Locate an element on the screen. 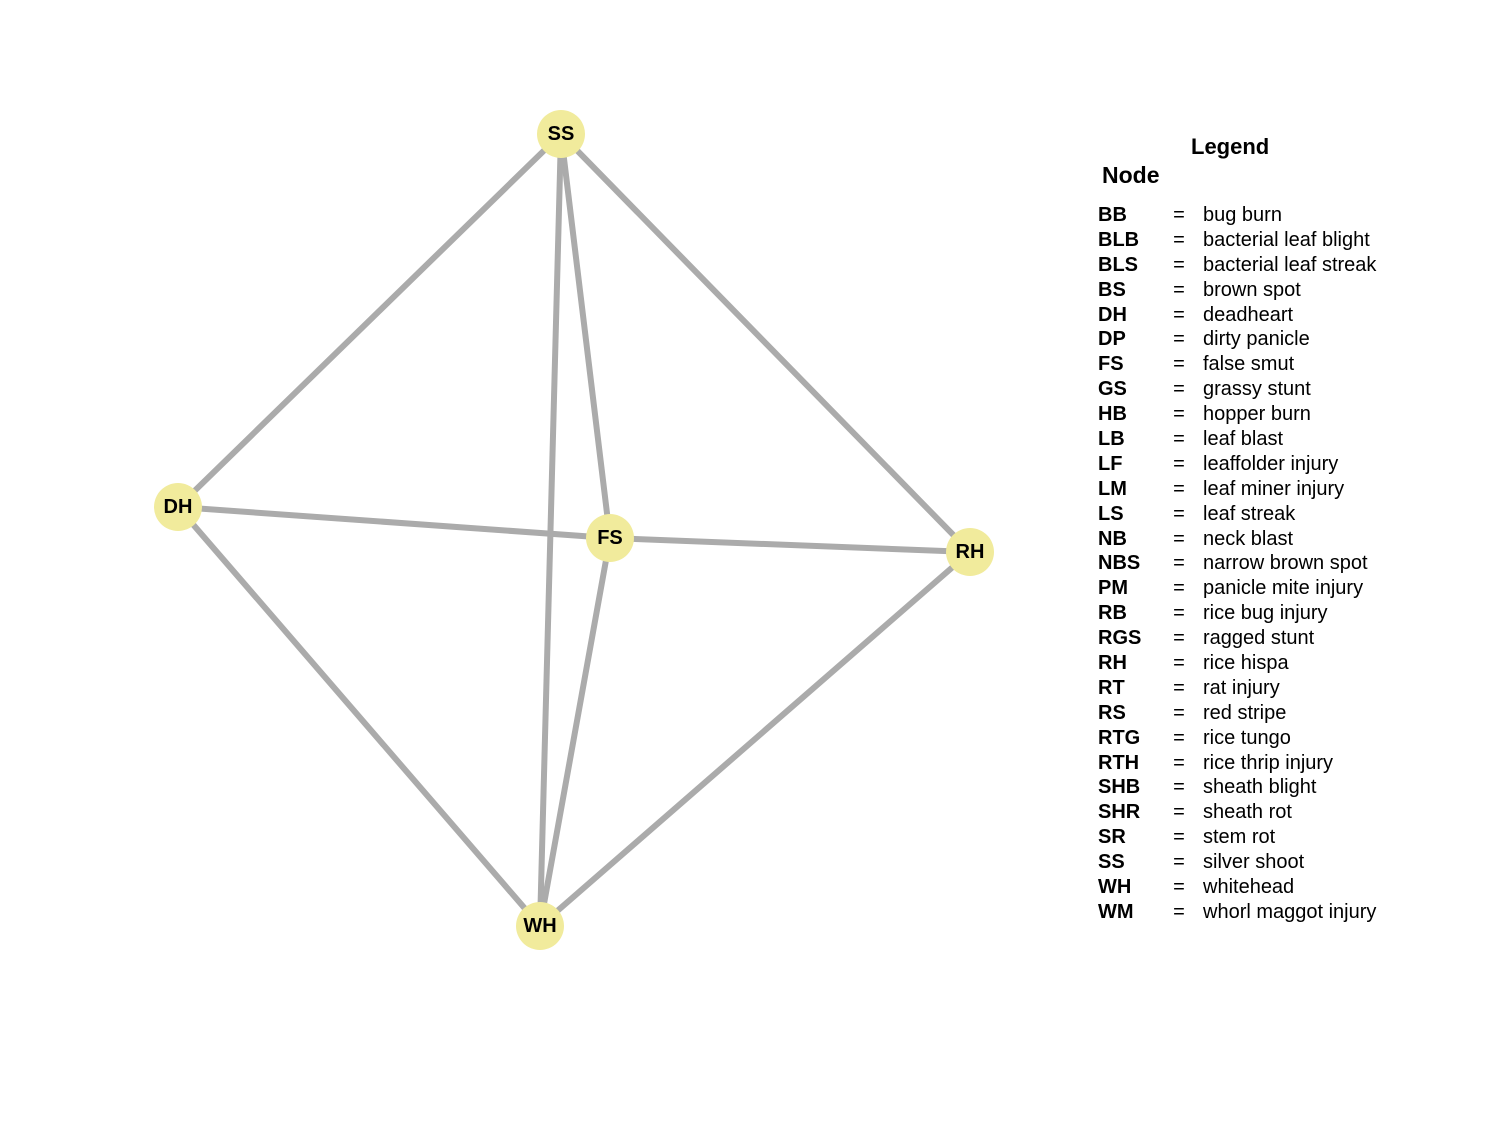 The image size is (1500, 1125). legend-entry: BB = bug burn is located at coordinates (1237, 215).